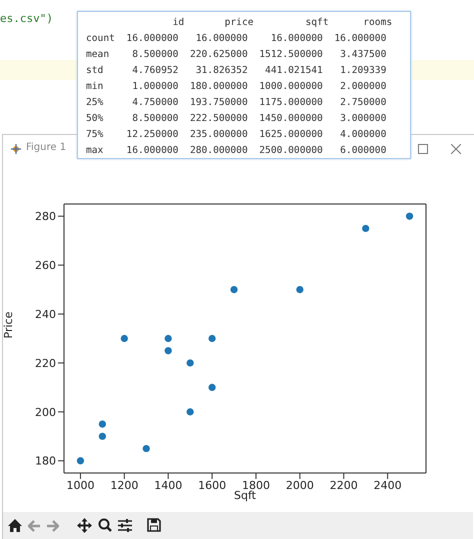  What do you see at coordinates (124, 485) in the screenshot?
I see `x-tick-label: 1200` at bounding box center [124, 485].